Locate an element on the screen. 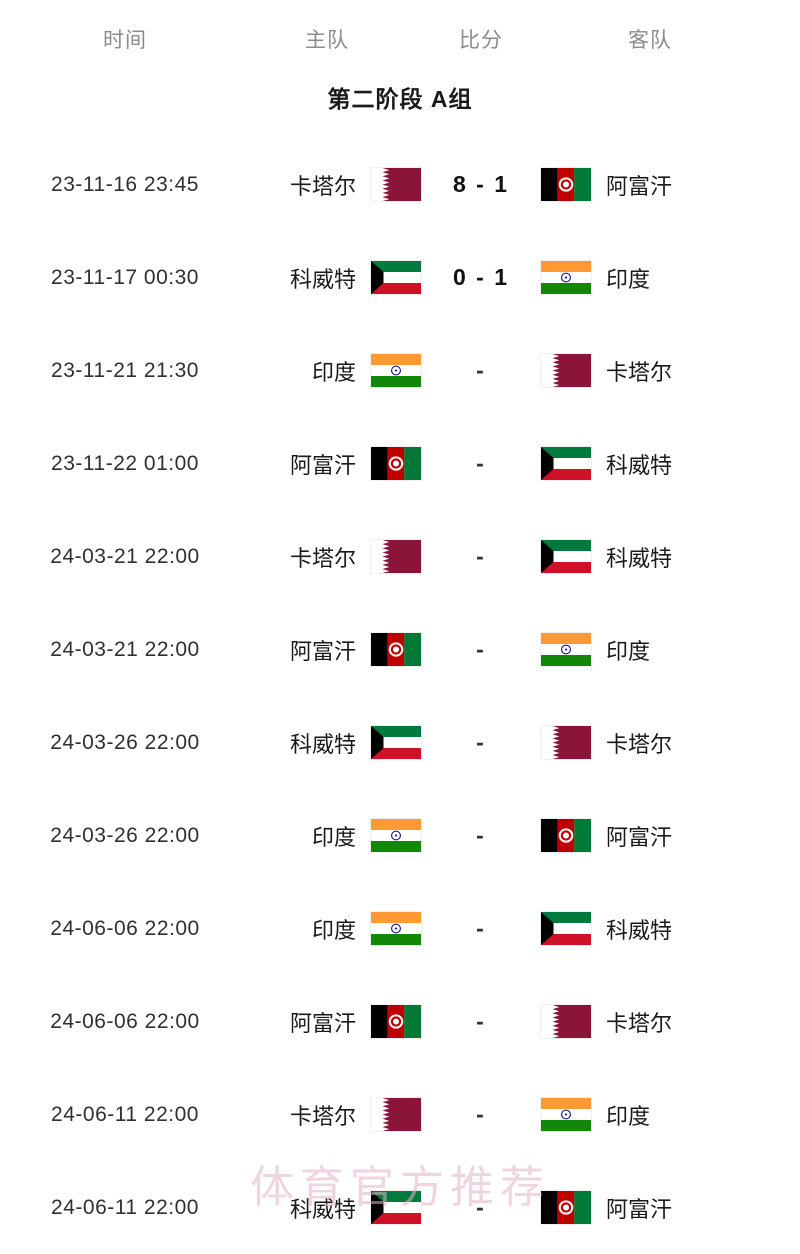  match-time: 23-11-22 01:00 is located at coordinates (125, 463).